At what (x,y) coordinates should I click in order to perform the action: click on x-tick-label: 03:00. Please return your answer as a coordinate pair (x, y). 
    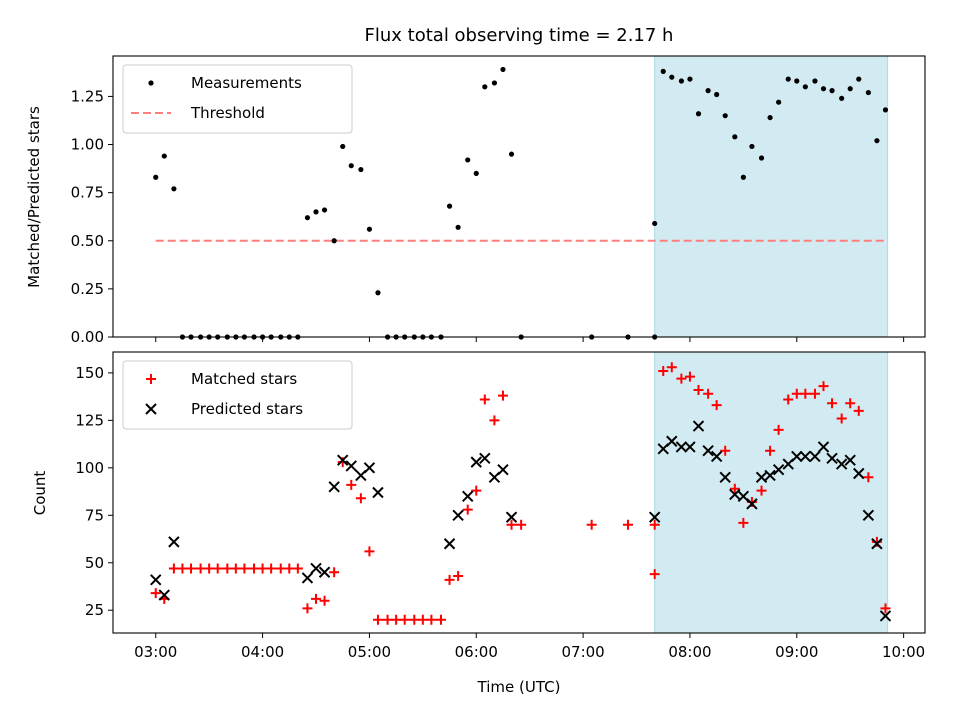
    Looking at the image, I should click on (155, 652).